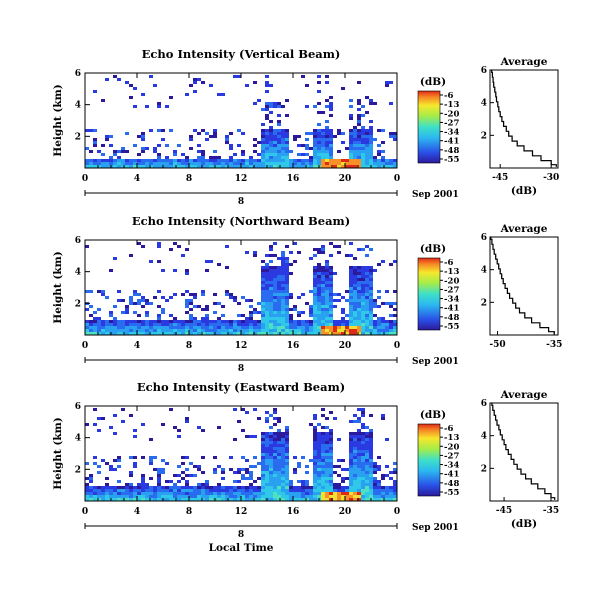 The image size is (613, 598). I want to click on y-axis-label: Height (km), so click(58, 453).